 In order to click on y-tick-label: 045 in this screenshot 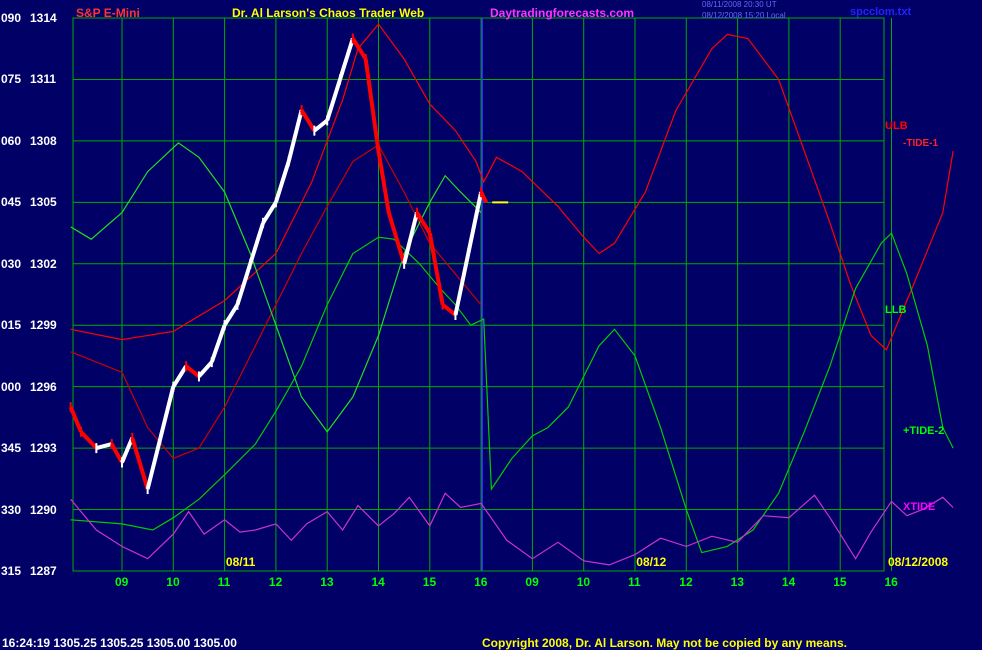, I will do `click(11, 202)`.